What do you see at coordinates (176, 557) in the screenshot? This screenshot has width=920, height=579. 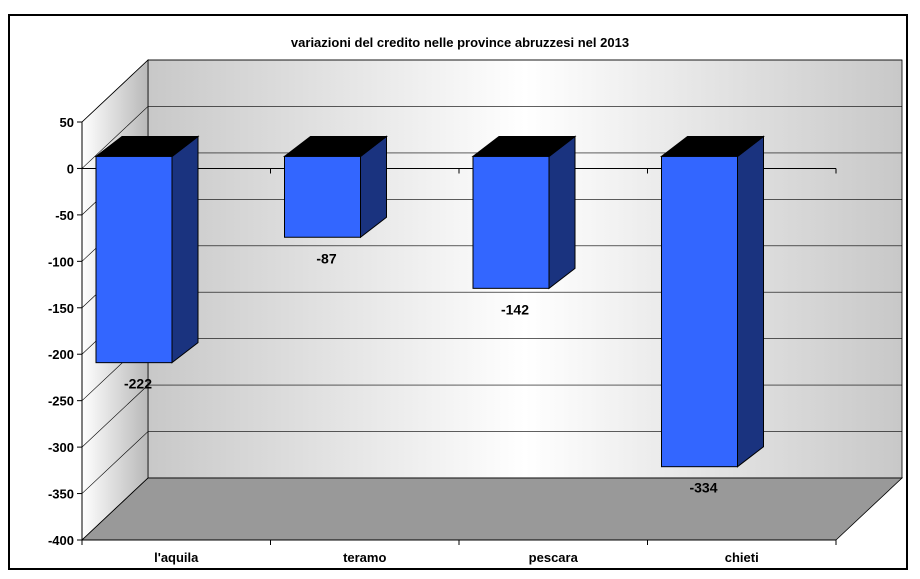 I see `x-tick-label: l'aquila` at bounding box center [176, 557].